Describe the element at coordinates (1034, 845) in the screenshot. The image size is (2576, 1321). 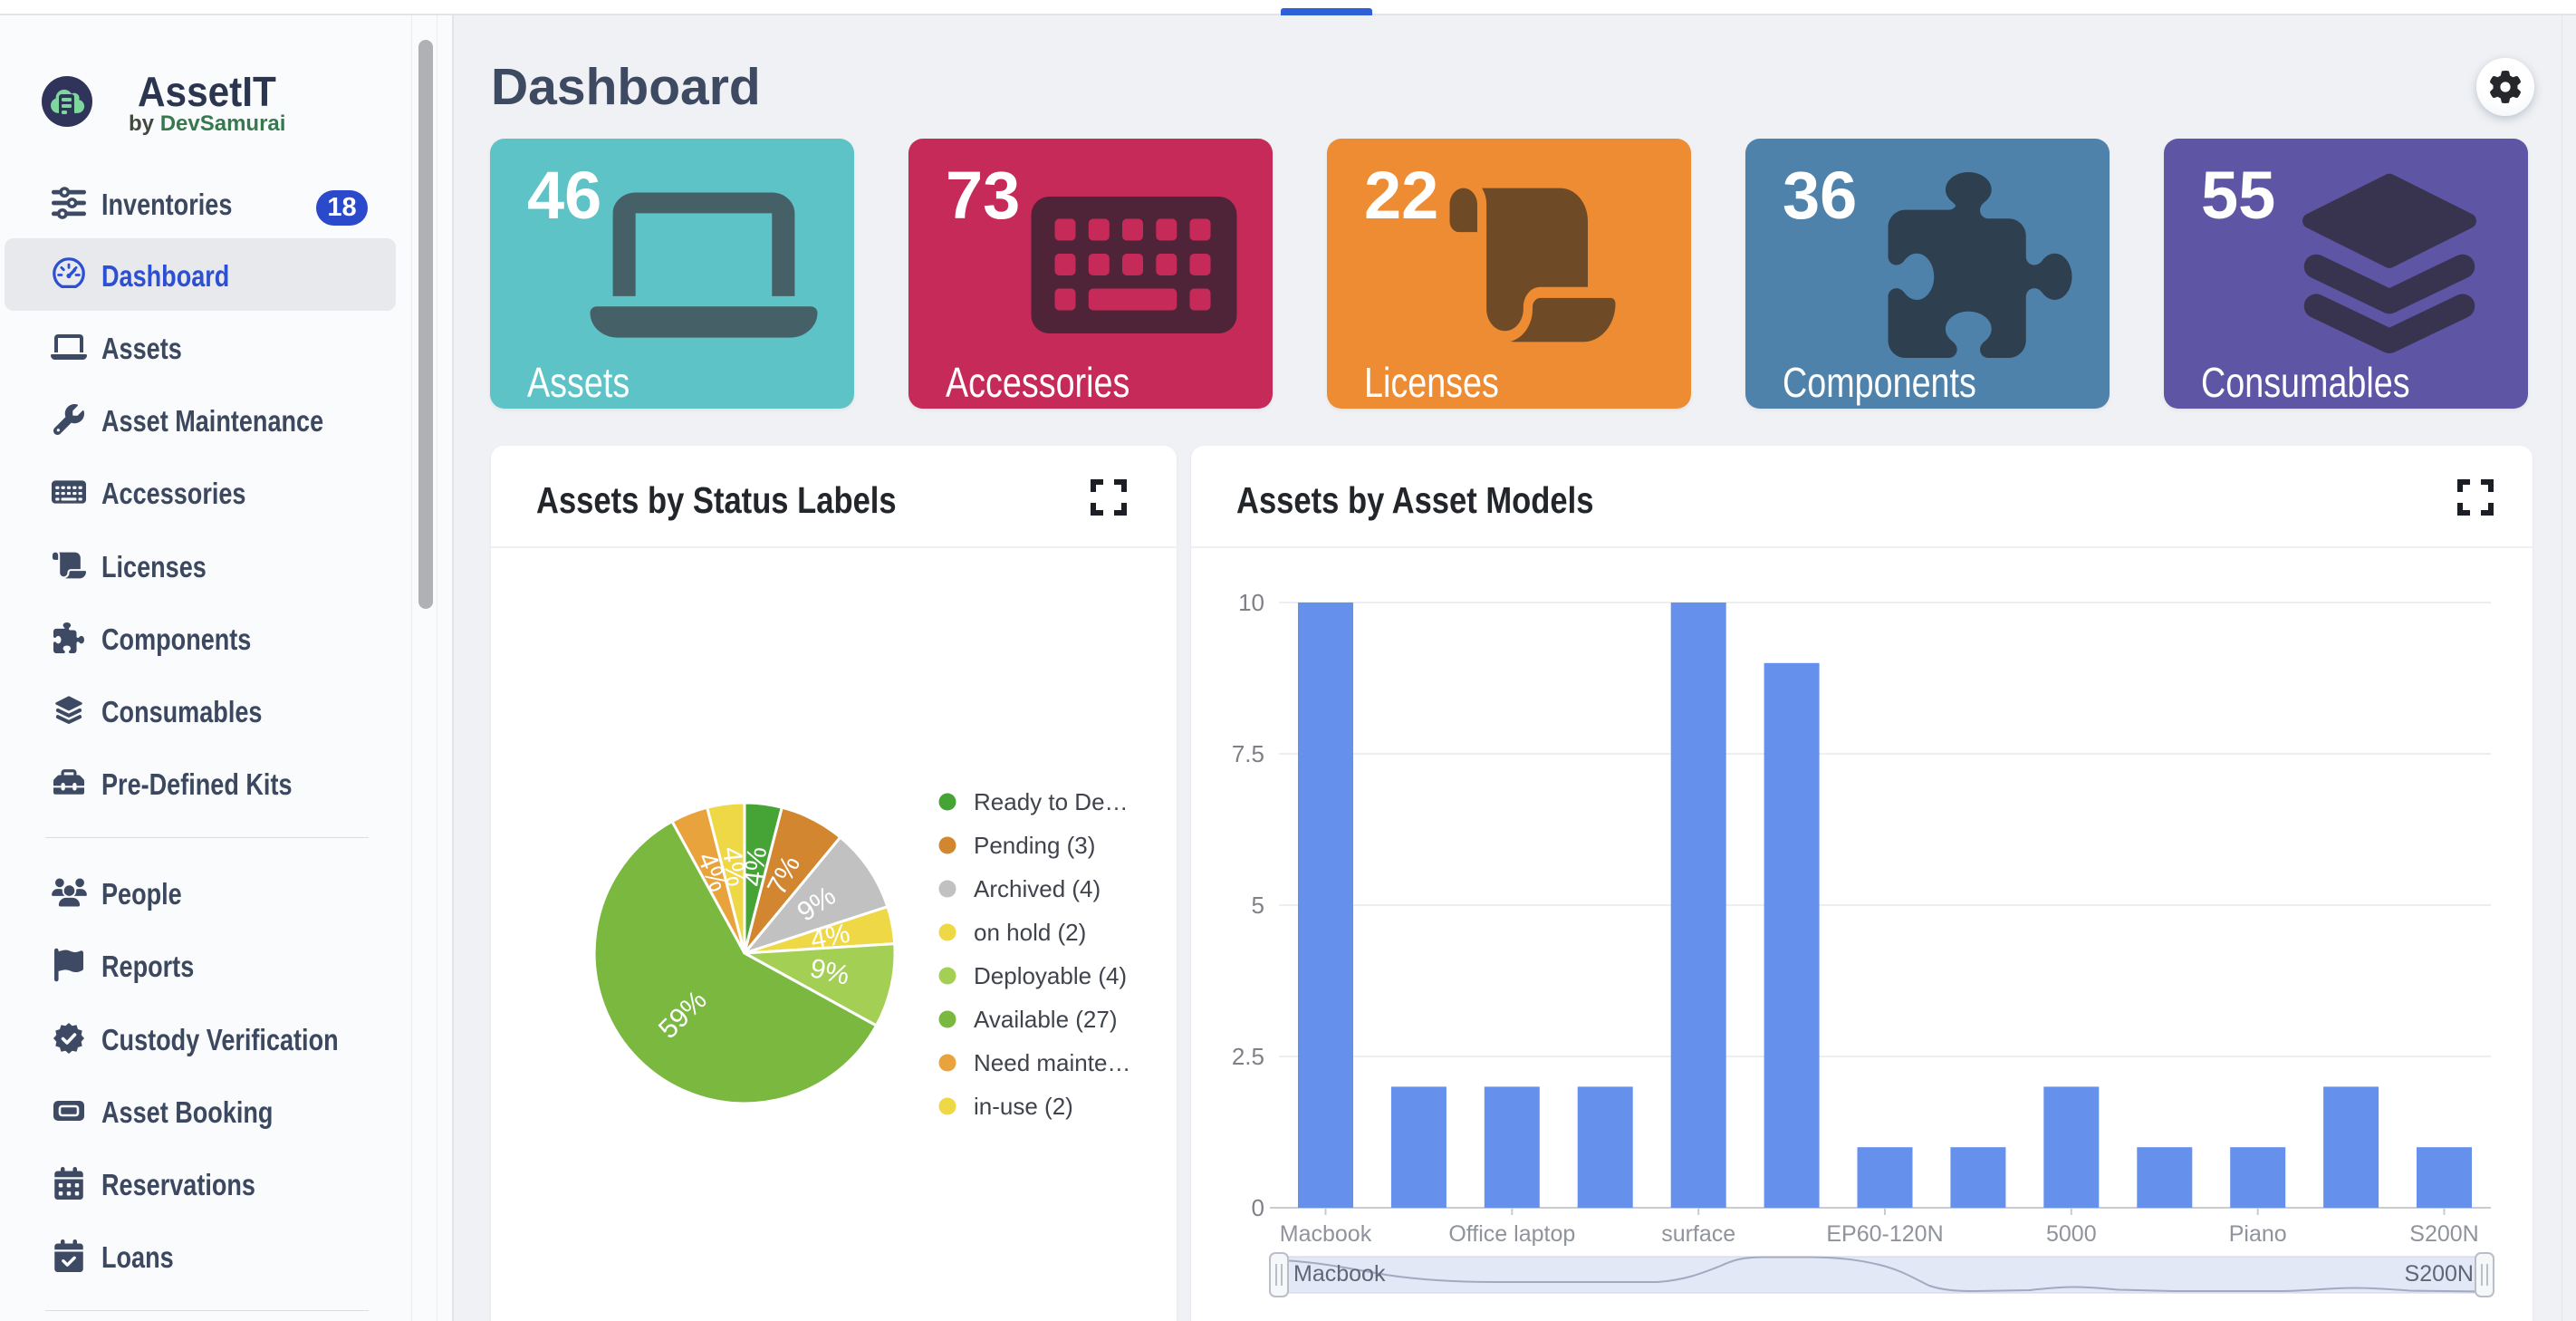
I see `svg-text: Pending (3)` at that location.